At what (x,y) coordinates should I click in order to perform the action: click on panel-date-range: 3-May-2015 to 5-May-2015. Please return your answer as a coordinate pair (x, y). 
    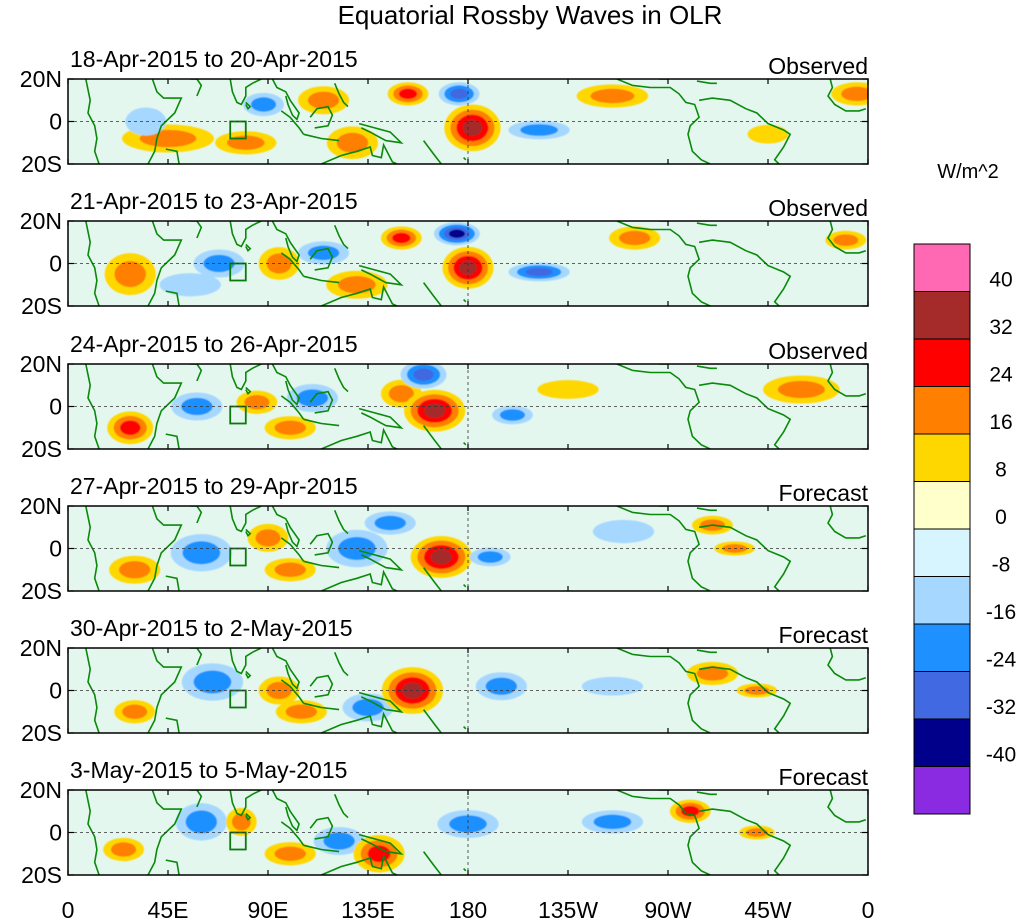
    Looking at the image, I should click on (208, 770).